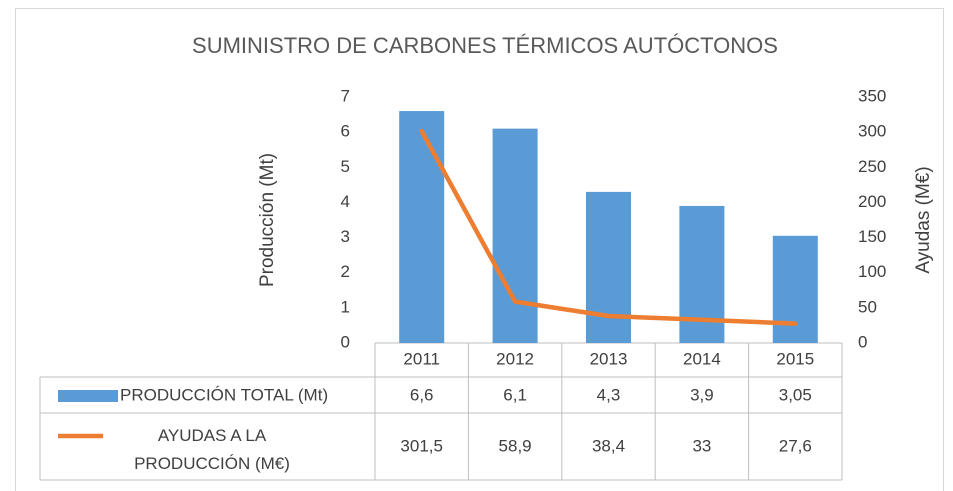 The image size is (953, 491). What do you see at coordinates (609, 394) in the screenshot?
I see `table-value: 4,3` at bounding box center [609, 394].